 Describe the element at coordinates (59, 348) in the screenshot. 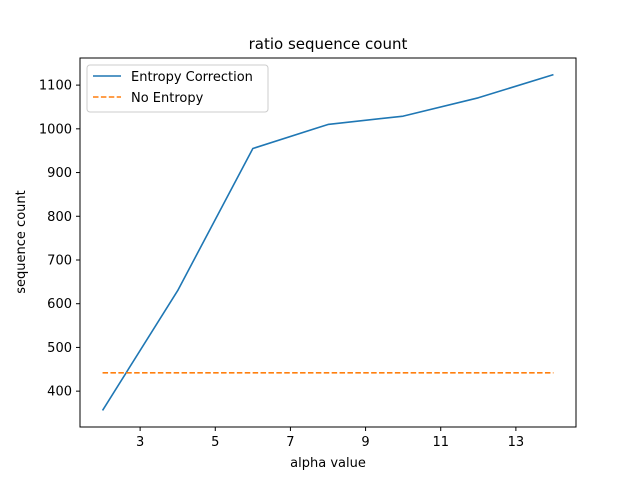

I see `y-tick-label: 500` at that location.